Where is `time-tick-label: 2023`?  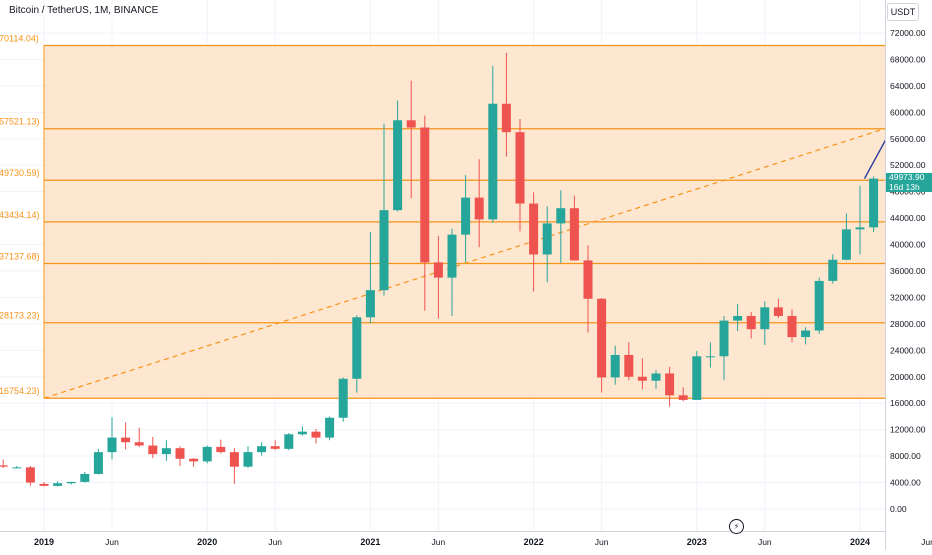 time-tick-label: 2023 is located at coordinates (697, 542).